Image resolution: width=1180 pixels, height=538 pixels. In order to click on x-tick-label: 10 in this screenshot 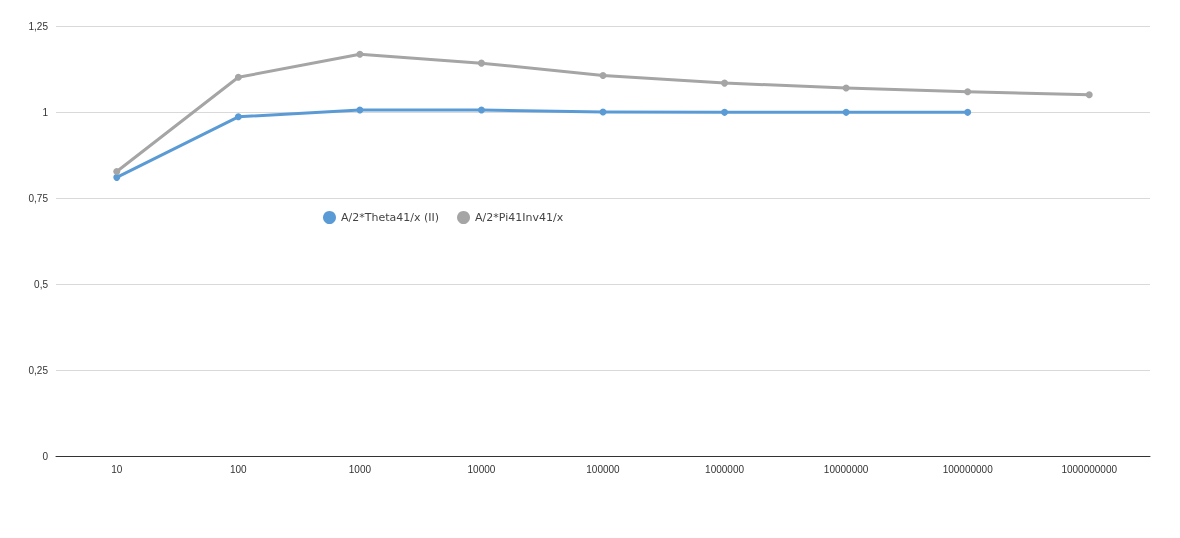, I will do `click(117, 469)`.